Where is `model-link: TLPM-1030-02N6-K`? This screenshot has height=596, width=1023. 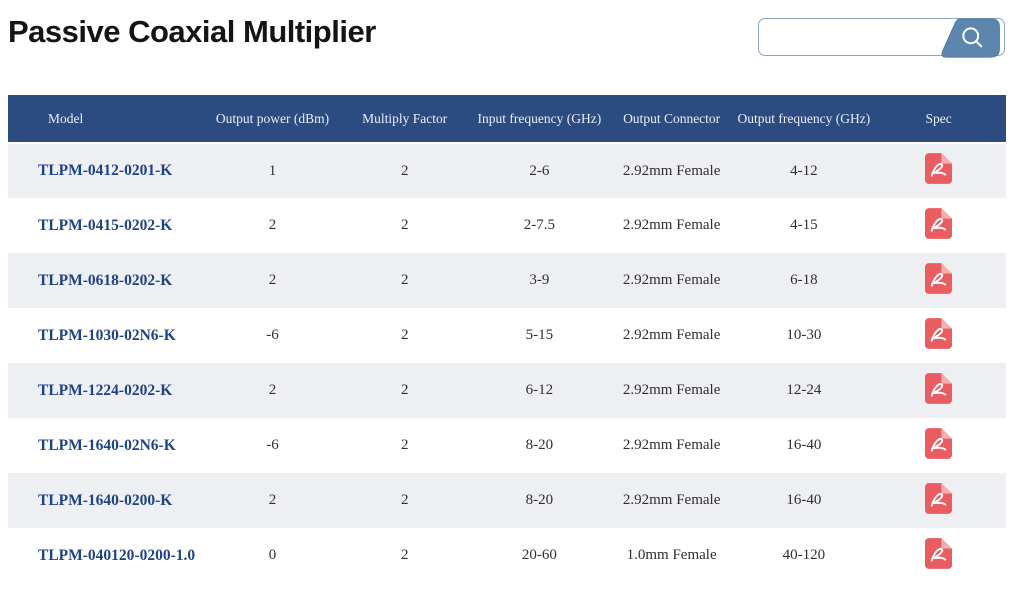
model-link: TLPM-1030-02N6-K is located at coordinates (107, 335).